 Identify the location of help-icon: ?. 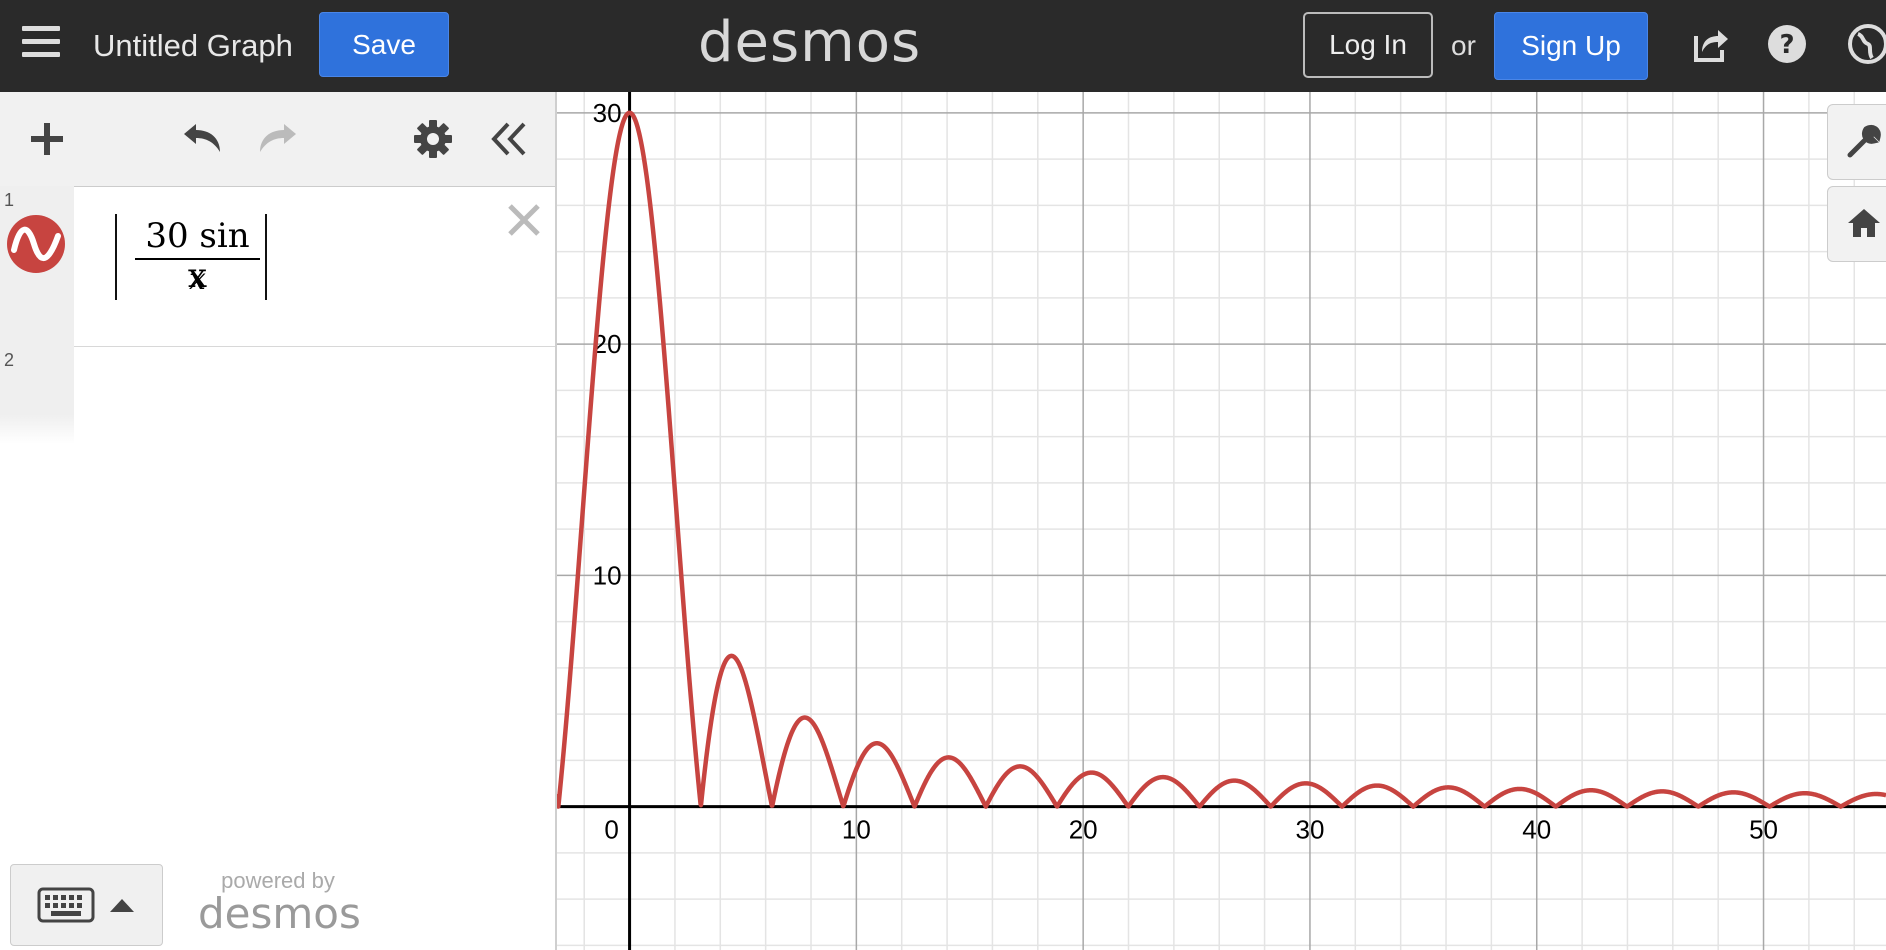
(1787, 44).